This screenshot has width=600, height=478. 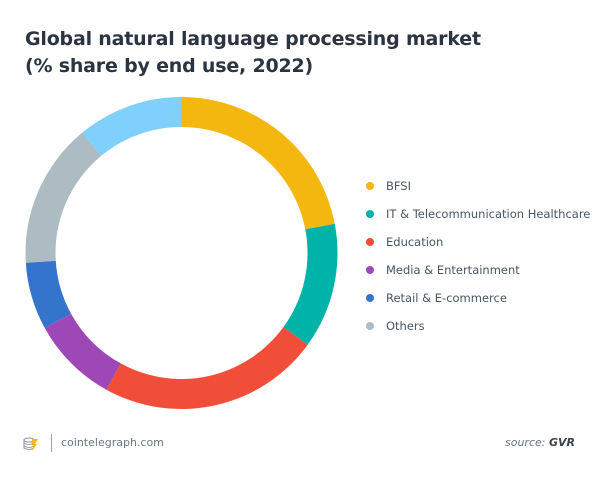 I want to click on footer-source: source: GVR, so click(x=540, y=442).